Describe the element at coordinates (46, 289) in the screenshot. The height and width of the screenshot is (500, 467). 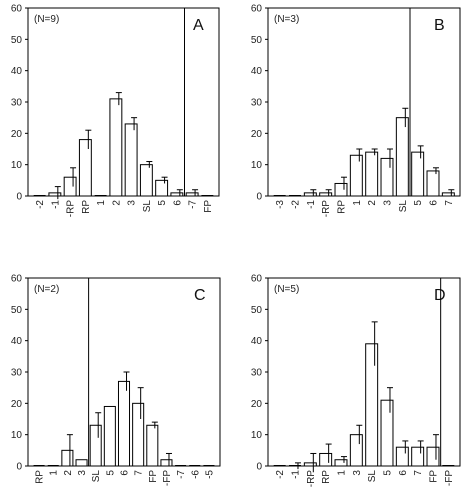
I see `sample-size-label: (N=2)` at that location.